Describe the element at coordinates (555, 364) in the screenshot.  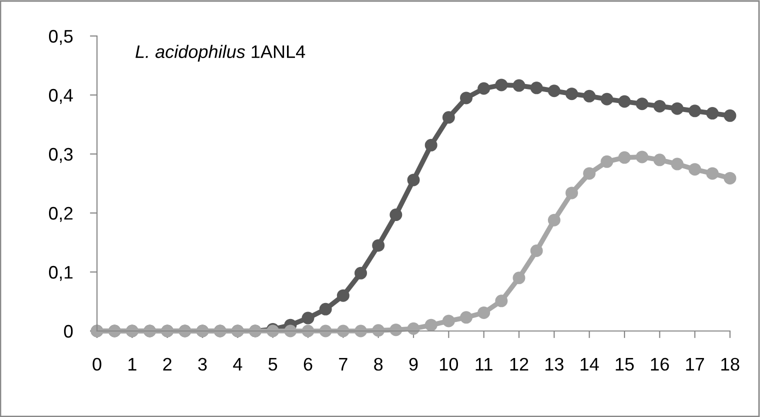
I see `x-tick-label: 13` at that location.